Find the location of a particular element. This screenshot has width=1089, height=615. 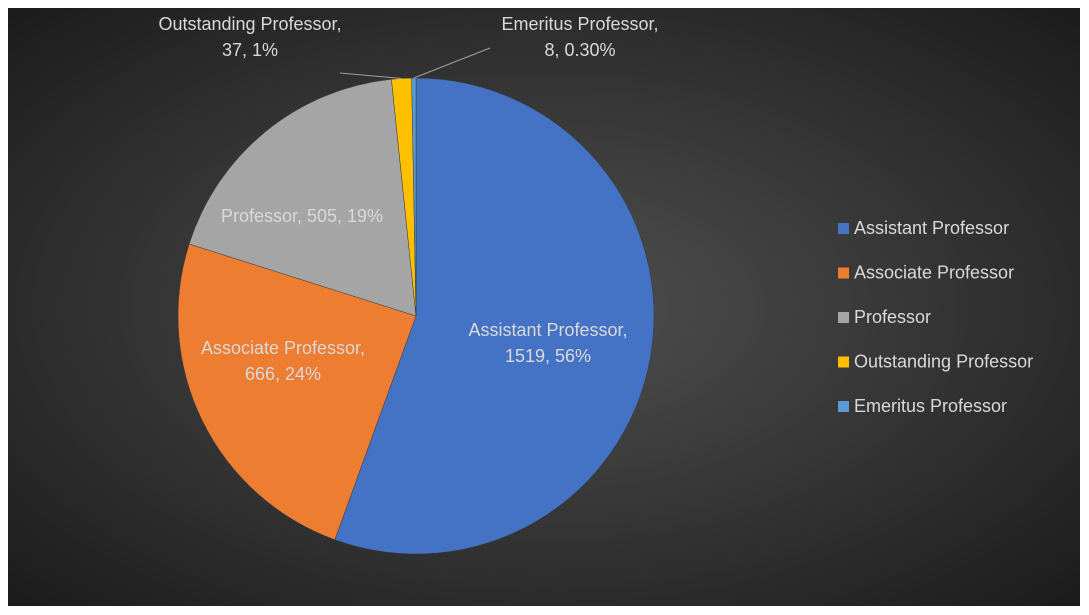

legend-label: Outstanding Professor is located at coordinates (943, 362).